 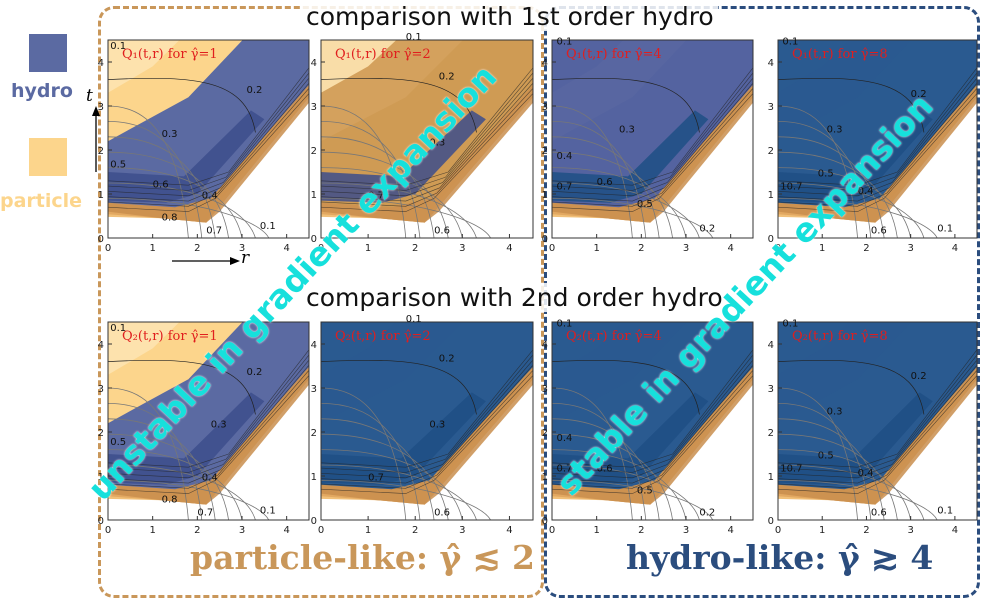 I want to click on hydro-like-label: hydro-like: γ̂ ≳ 4, so click(x=779, y=557).